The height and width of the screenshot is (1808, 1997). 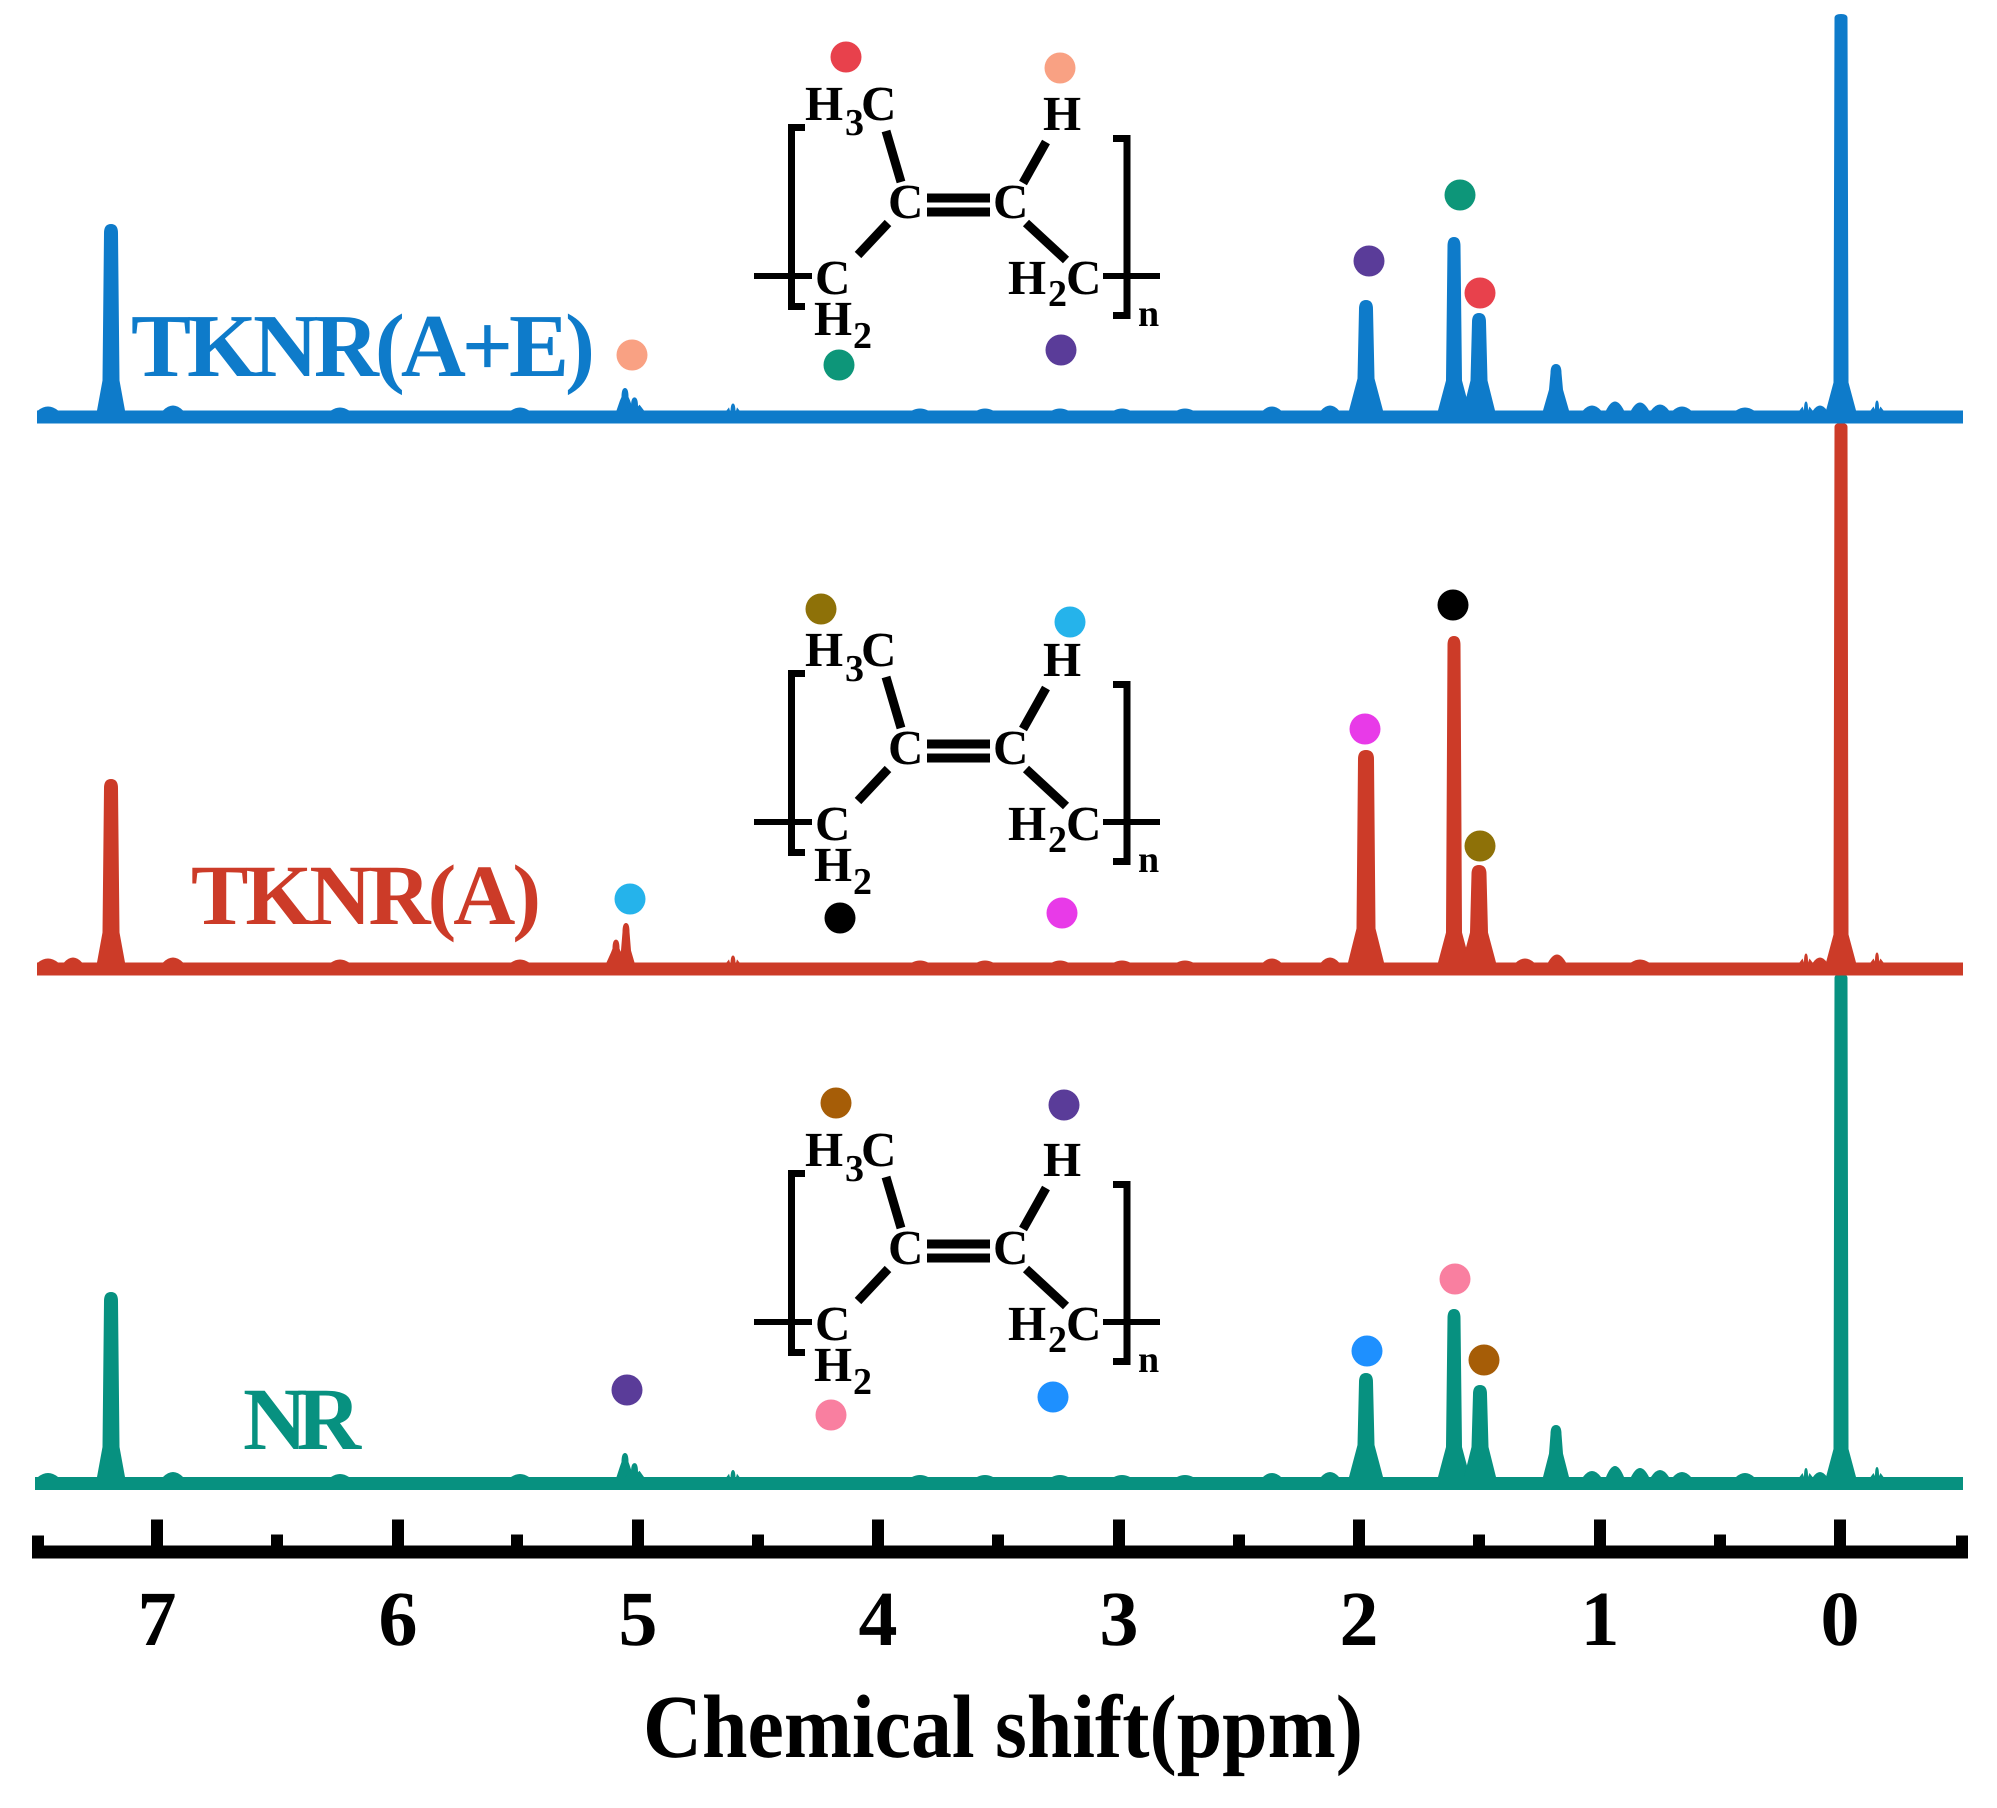 What do you see at coordinates (398, 1618) in the screenshot?
I see `svg-text: 6` at bounding box center [398, 1618].